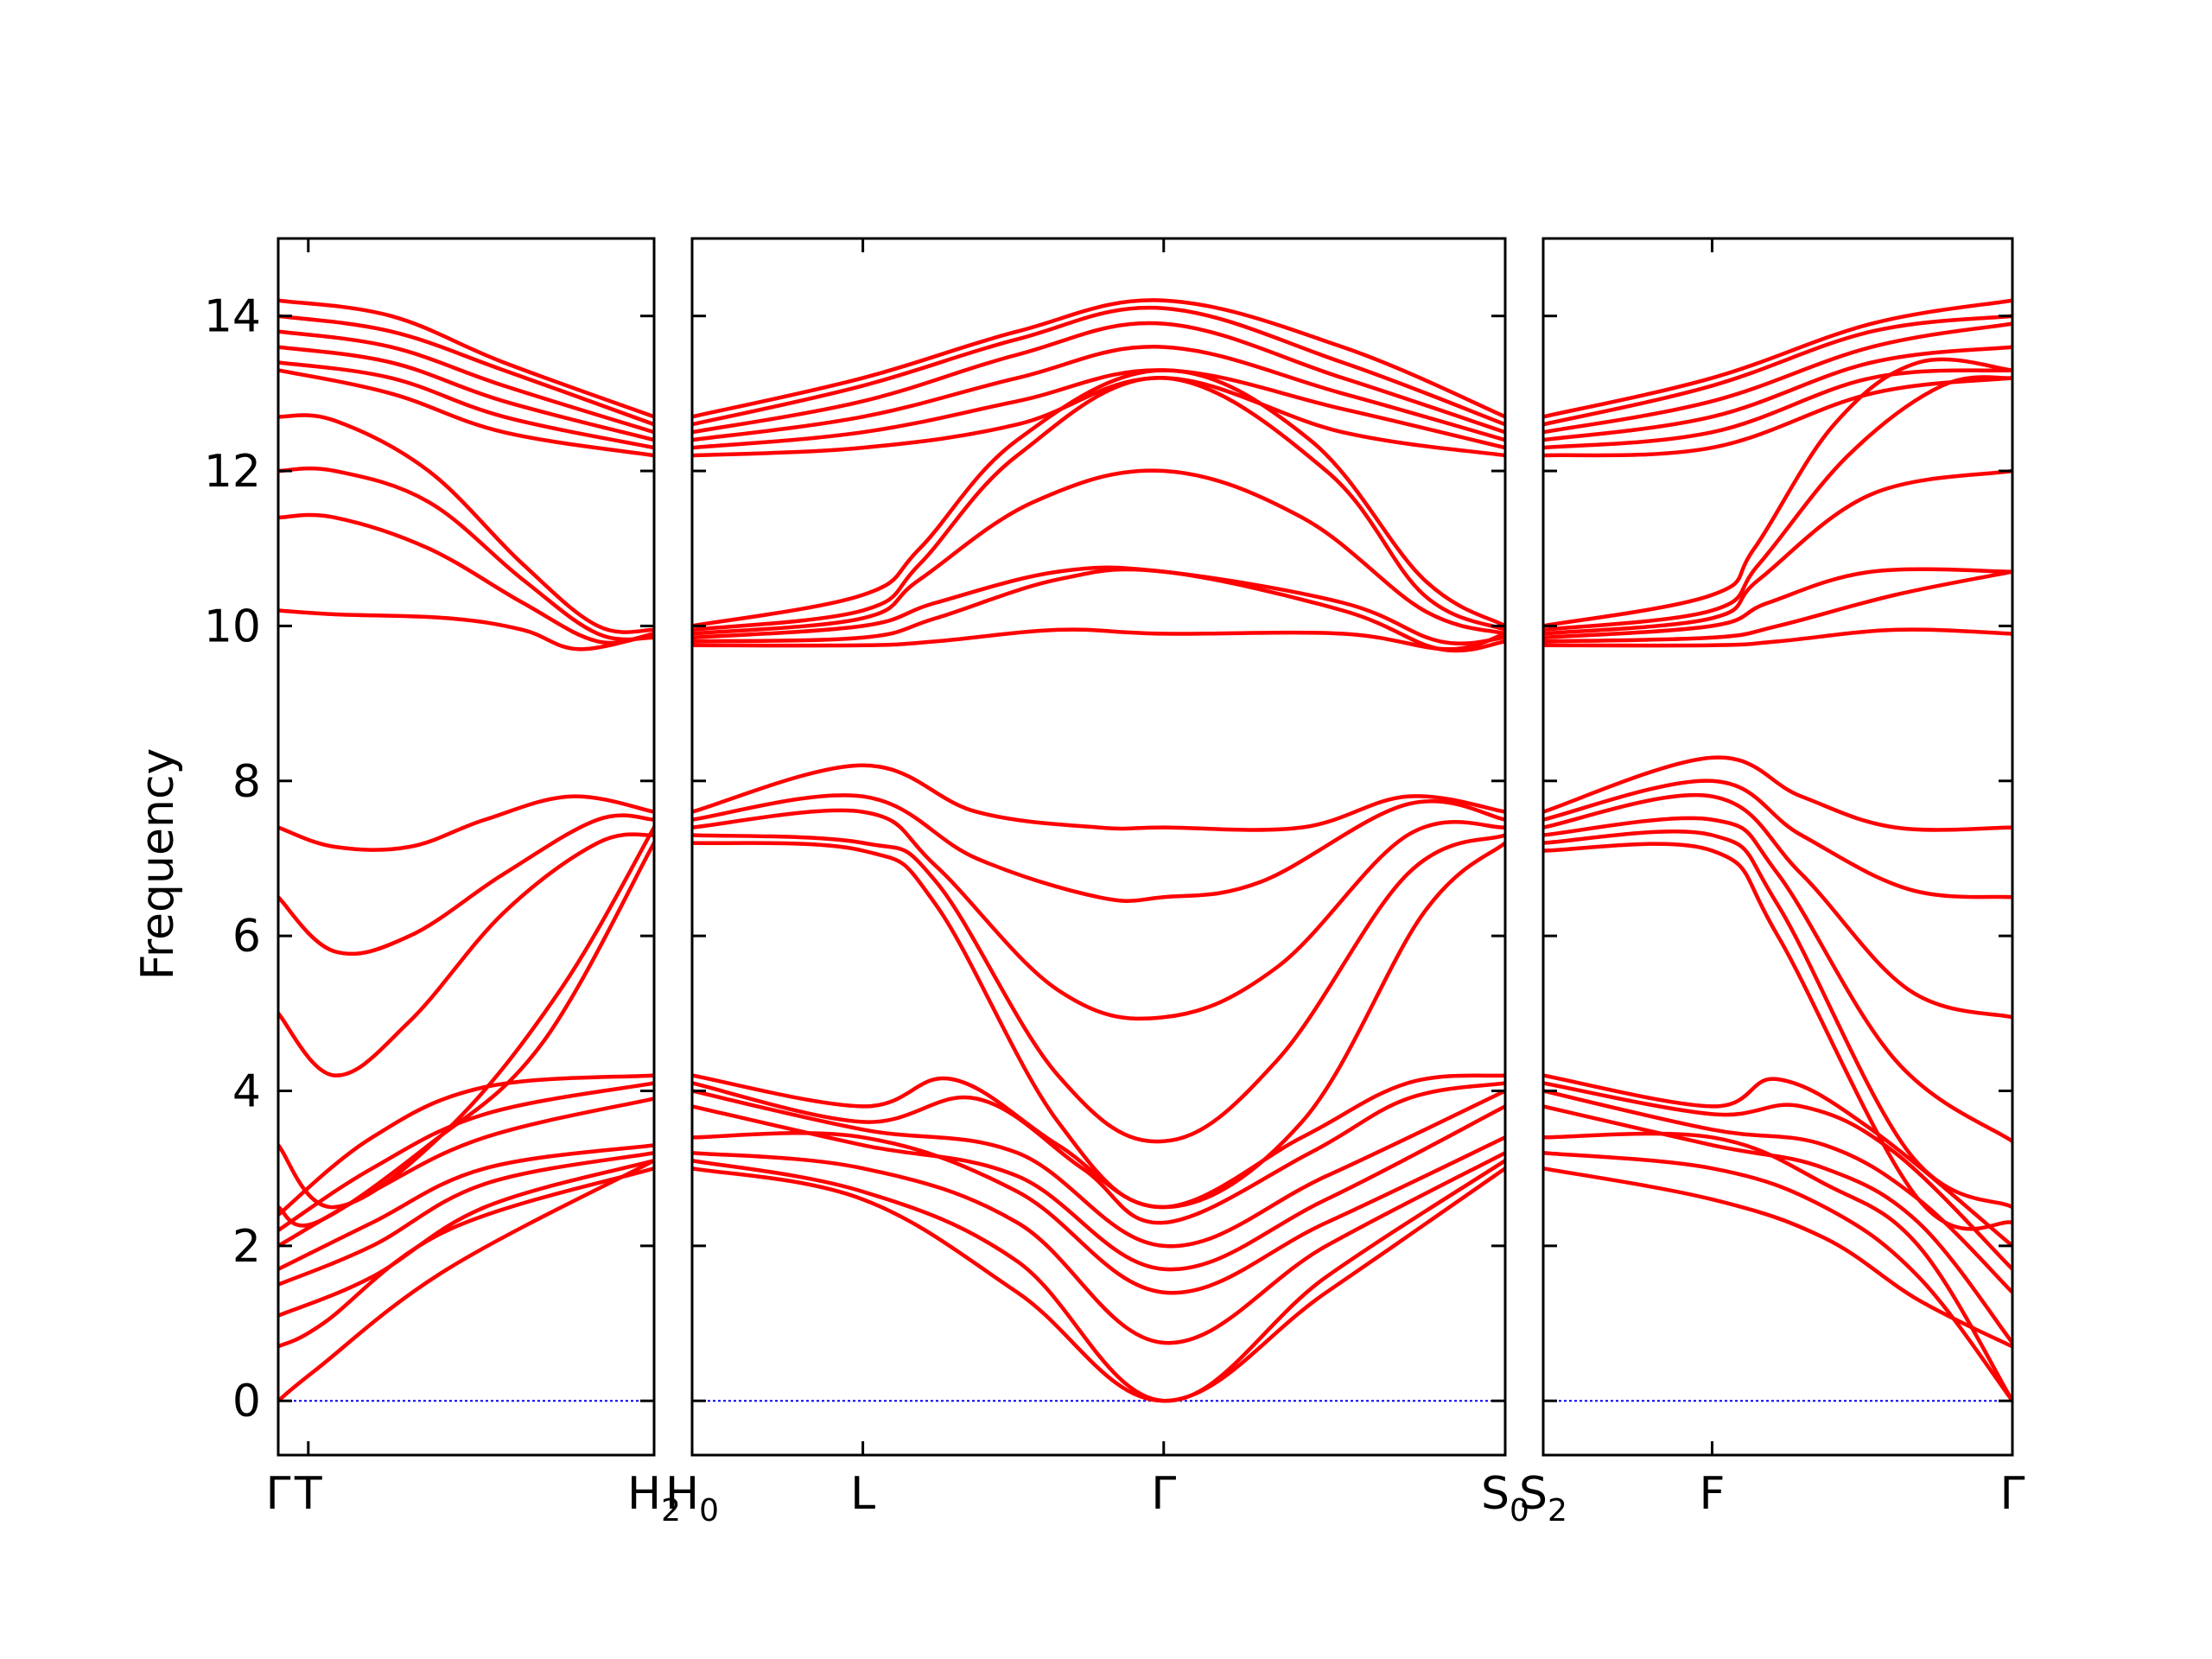 The width and height of the screenshot is (2212, 1659). Describe the element at coordinates (1543, 1498) in the screenshot. I see `x-tick-label: S2` at that location.